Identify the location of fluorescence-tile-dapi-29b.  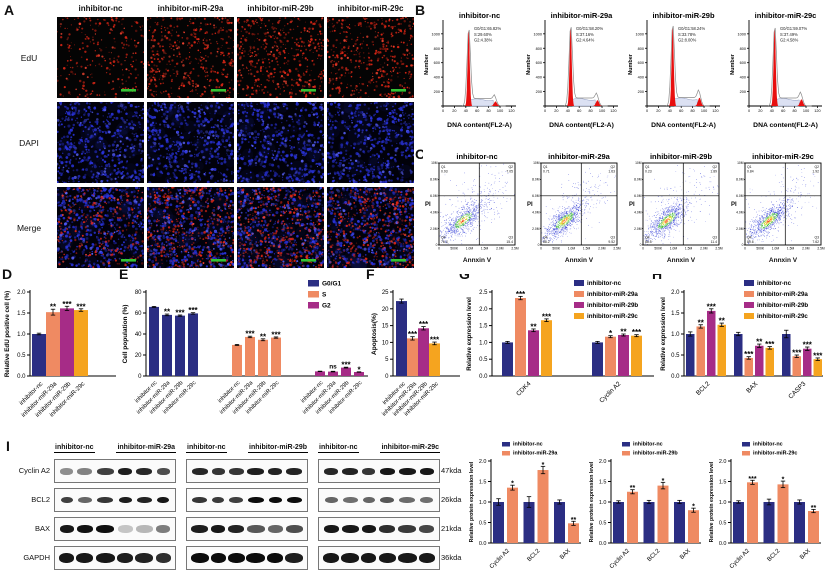
(280, 142).